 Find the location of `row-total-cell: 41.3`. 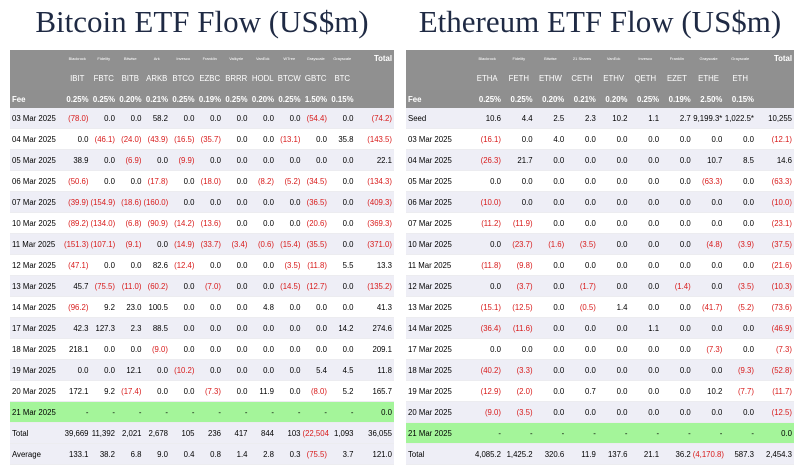

row-total-cell: 41.3 is located at coordinates (374, 307).